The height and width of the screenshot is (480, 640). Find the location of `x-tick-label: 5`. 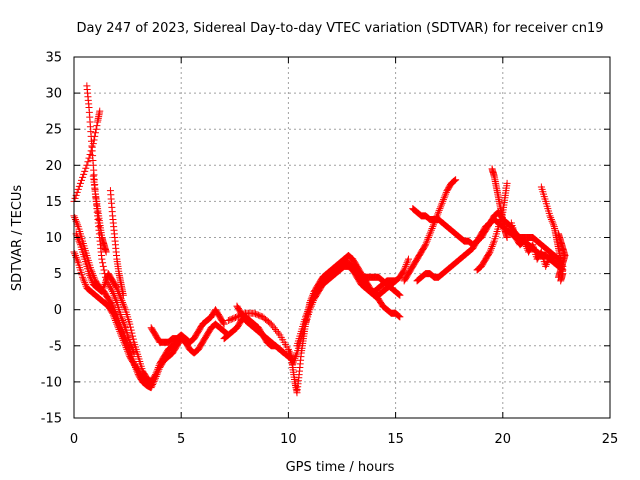

x-tick-label: 5 is located at coordinates (181, 439).